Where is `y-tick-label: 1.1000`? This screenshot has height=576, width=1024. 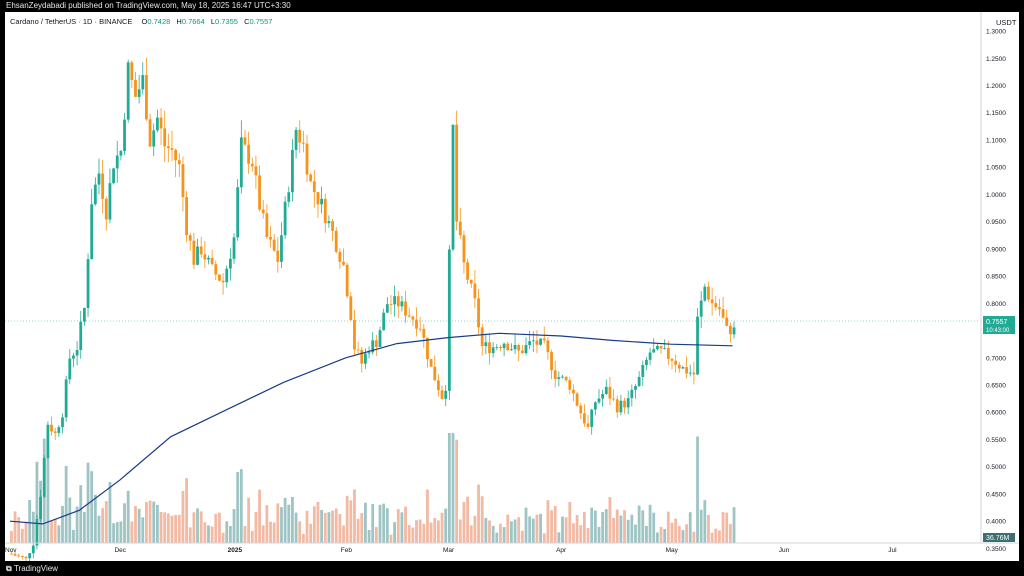
y-tick-label: 1.1000 is located at coordinates (996, 140).